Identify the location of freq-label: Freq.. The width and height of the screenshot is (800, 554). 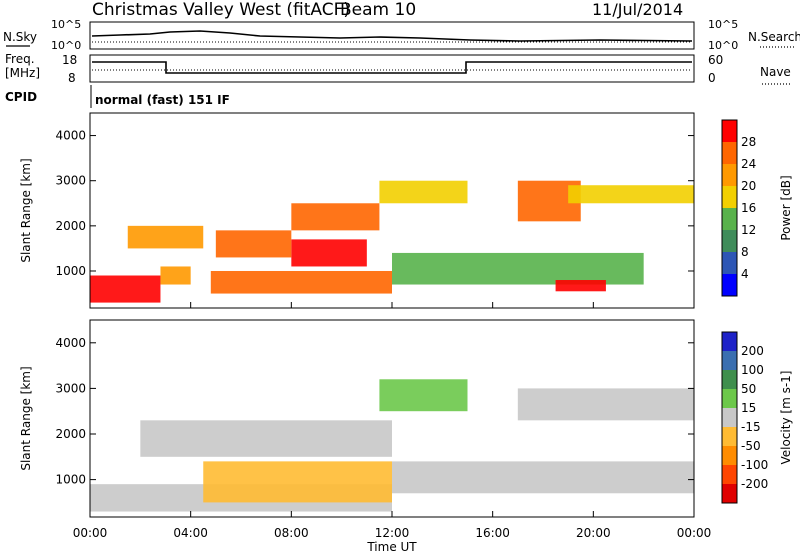
(20, 59).